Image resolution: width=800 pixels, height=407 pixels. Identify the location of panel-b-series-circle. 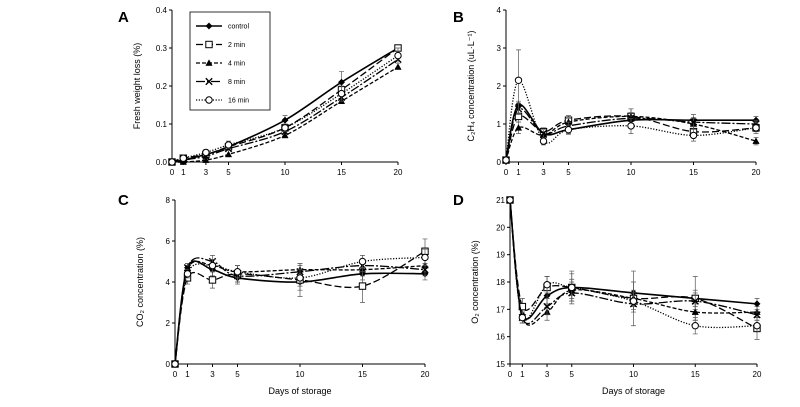
(631, 106).